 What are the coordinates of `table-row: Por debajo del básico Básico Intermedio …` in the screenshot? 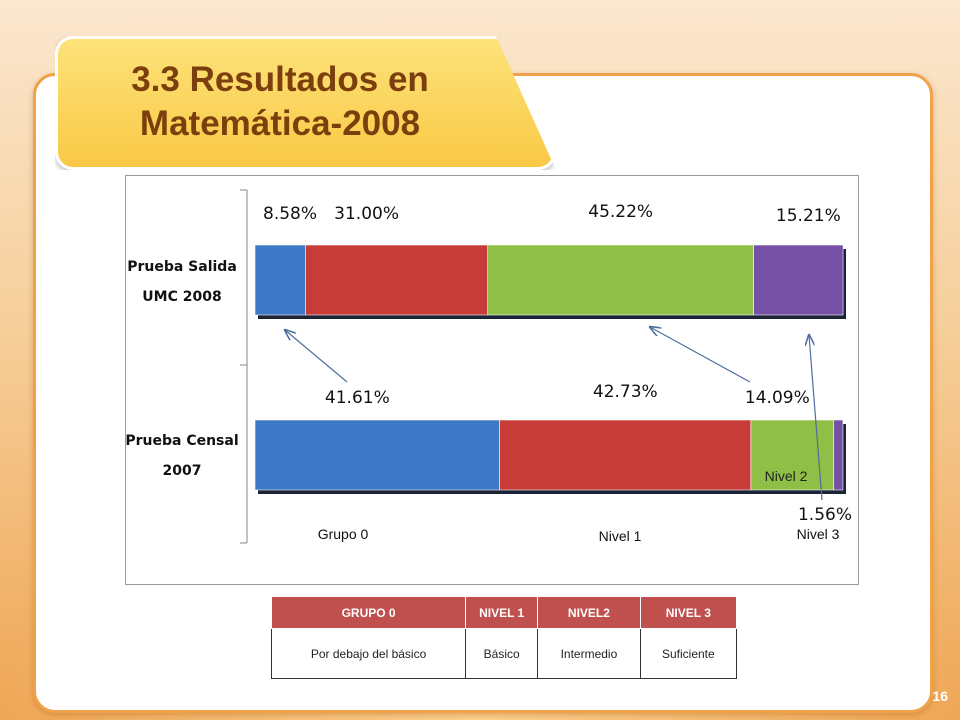 It's located at (504, 653).